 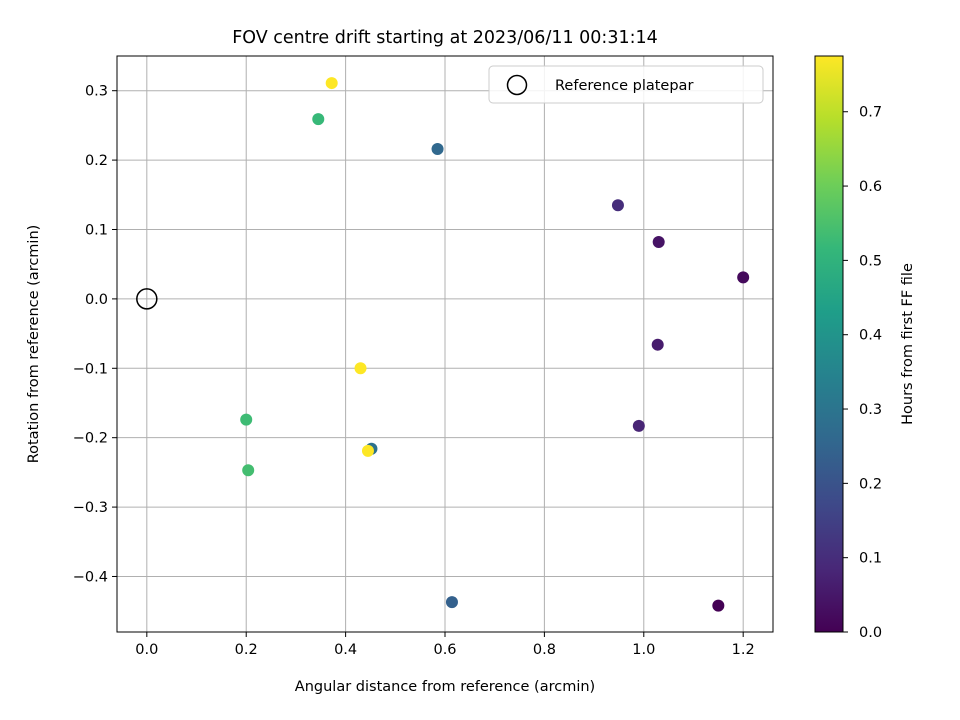 What do you see at coordinates (90, 369) in the screenshot?
I see `y-tick-label: −0.1` at bounding box center [90, 369].